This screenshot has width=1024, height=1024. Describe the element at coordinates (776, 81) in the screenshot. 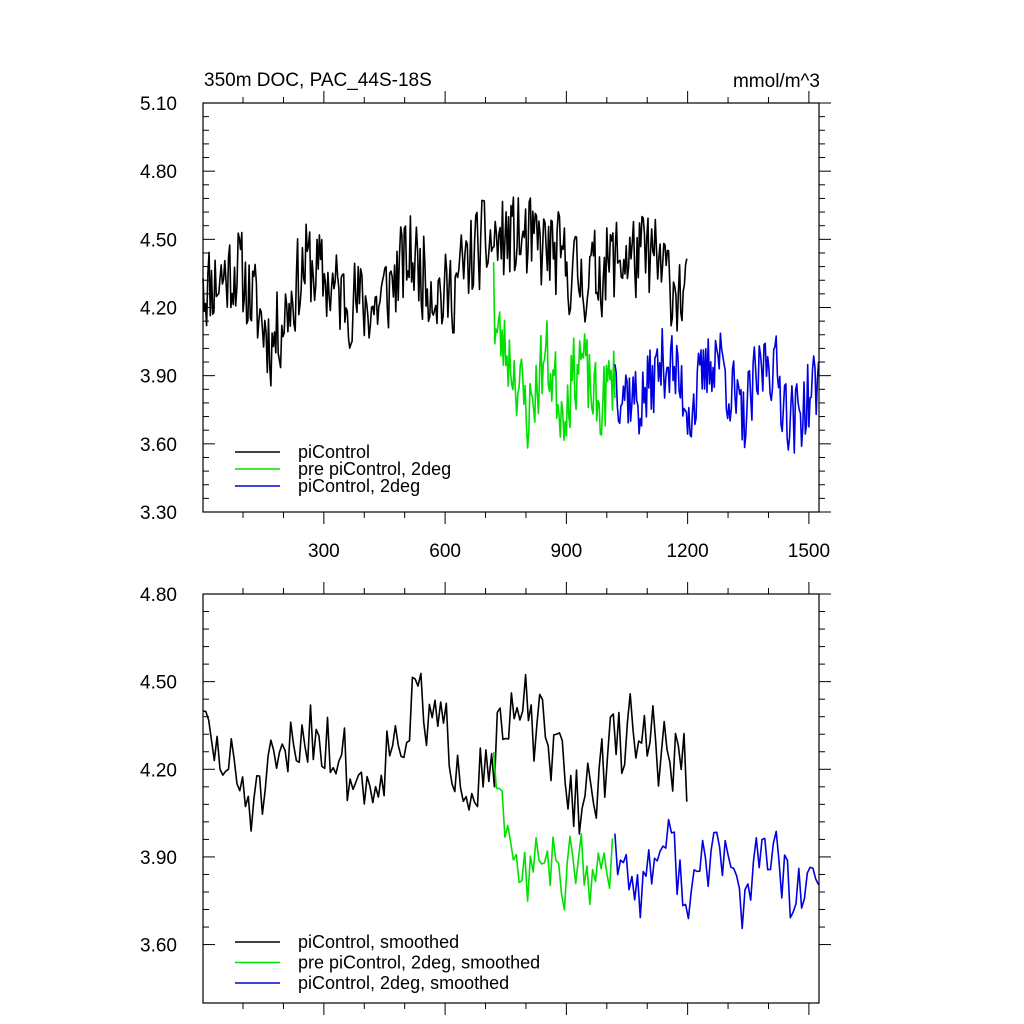

I see `top-panel-units: mmol/m^3` at that location.